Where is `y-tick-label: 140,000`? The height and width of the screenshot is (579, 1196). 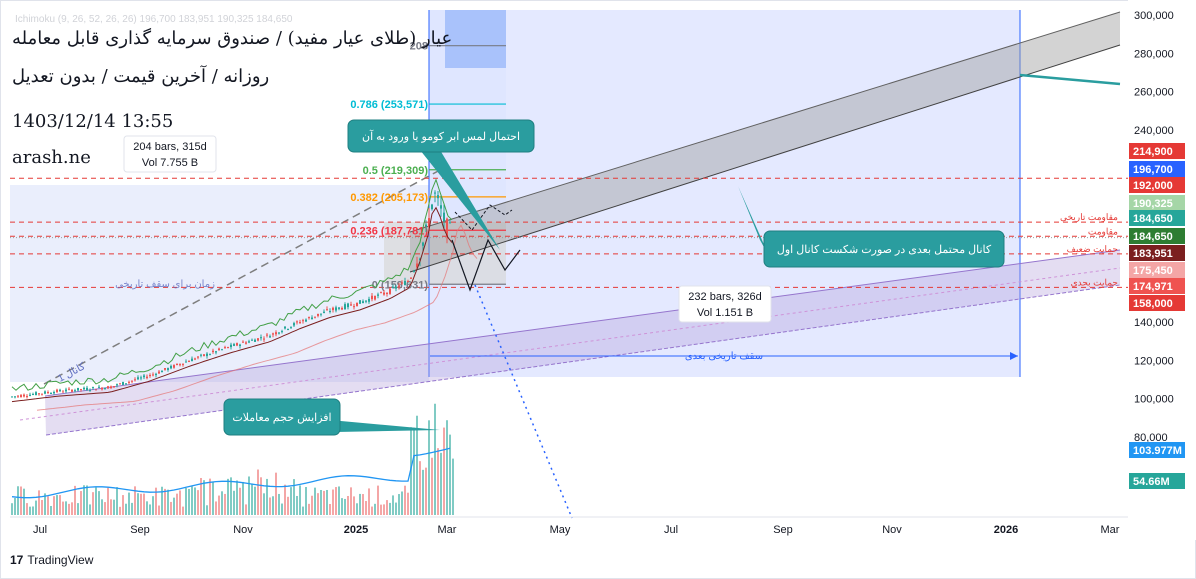 y-tick-label: 140,000 is located at coordinates (1154, 323).